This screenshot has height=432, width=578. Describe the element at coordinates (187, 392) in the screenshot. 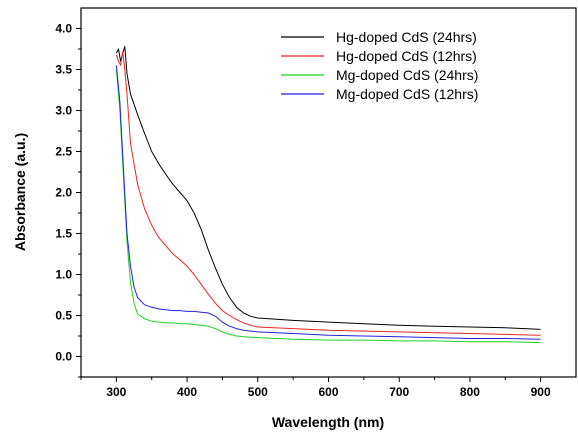

I see `x-tick-label: 400` at that location.